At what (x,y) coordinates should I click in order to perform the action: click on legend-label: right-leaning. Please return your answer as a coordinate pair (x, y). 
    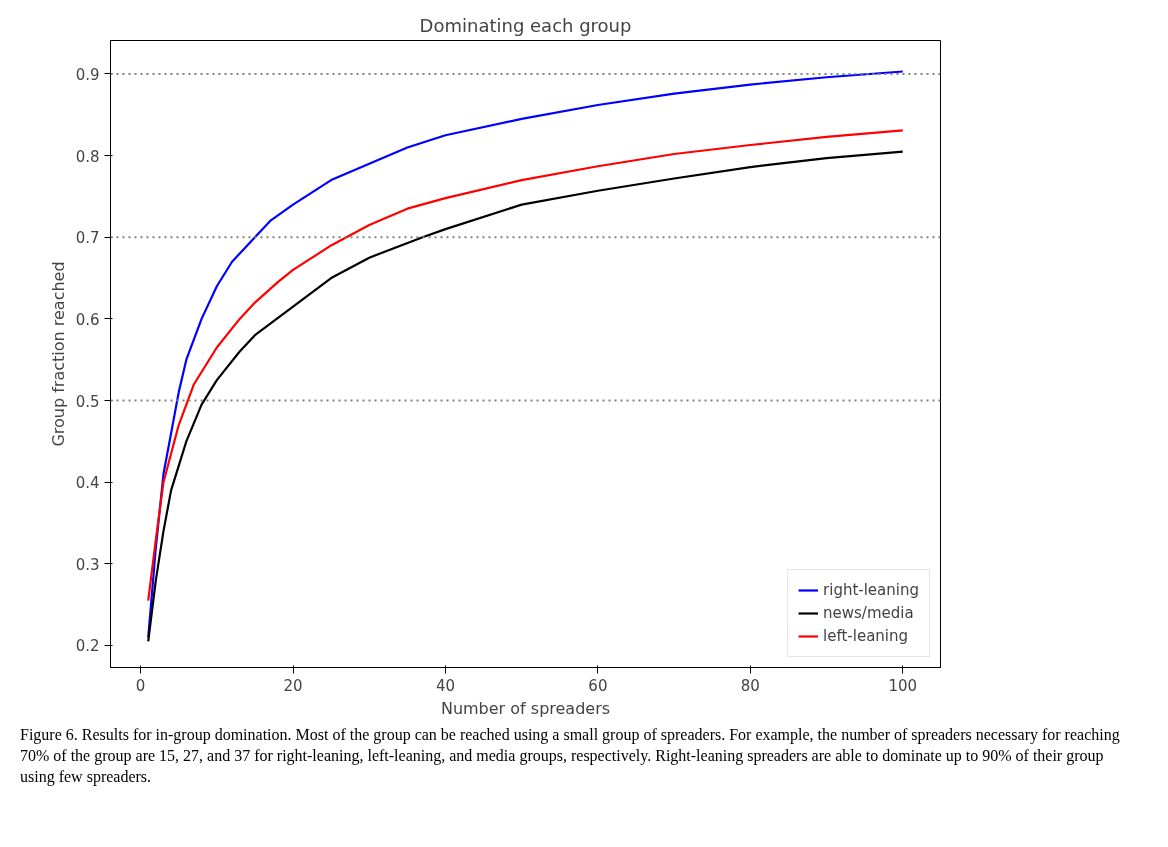
    Looking at the image, I should click on (871, 590).